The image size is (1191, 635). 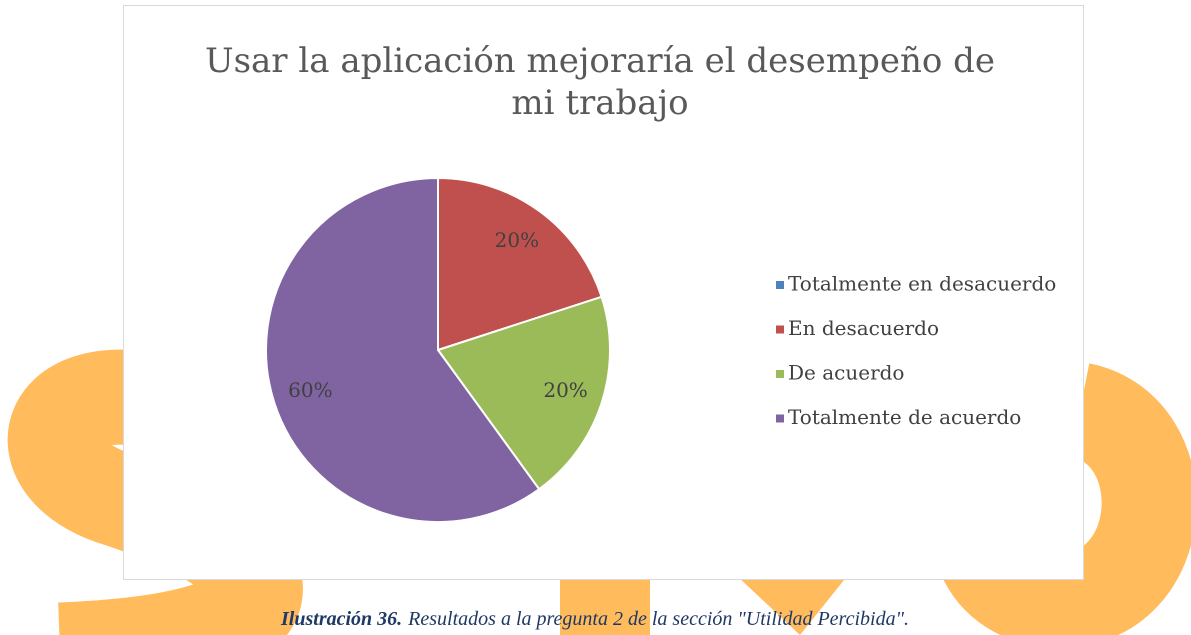 I want to click on legend-label: De acuerdo, so click(x=846, y=373).